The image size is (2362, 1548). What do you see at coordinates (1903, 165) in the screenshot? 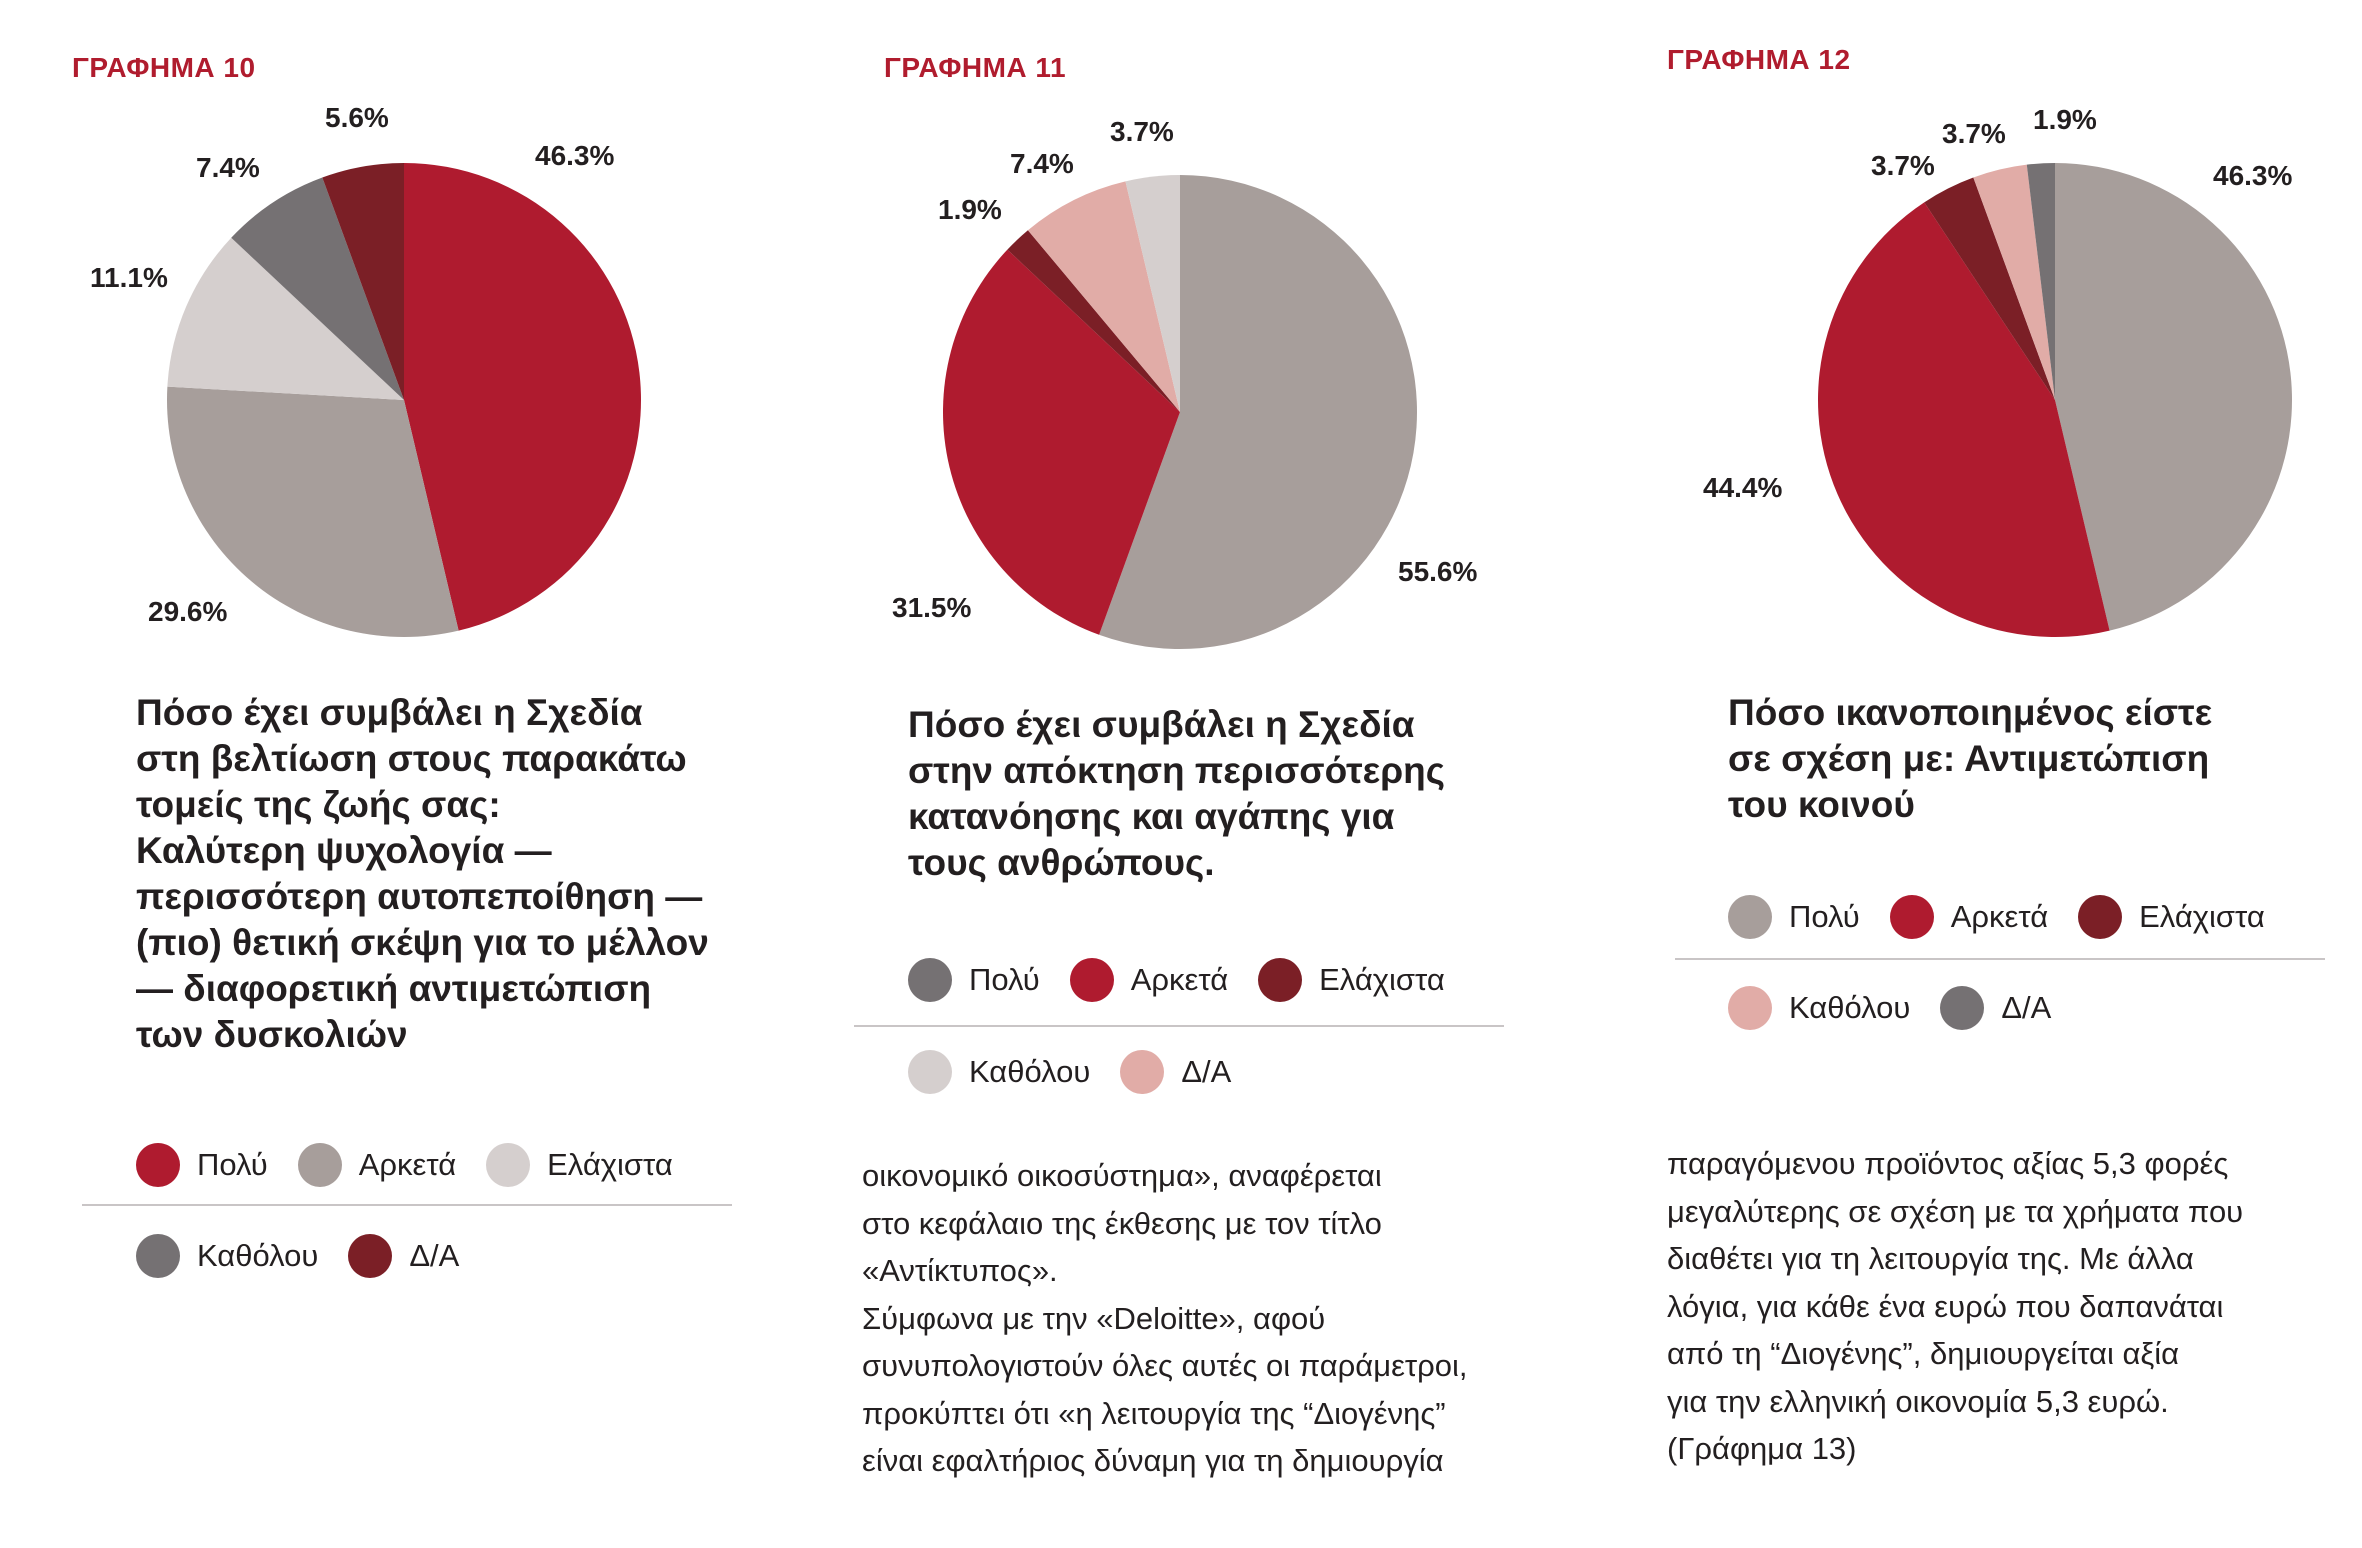
I see `chart-12-pct-2: 3.7%` at bounding box center [1903, 165].